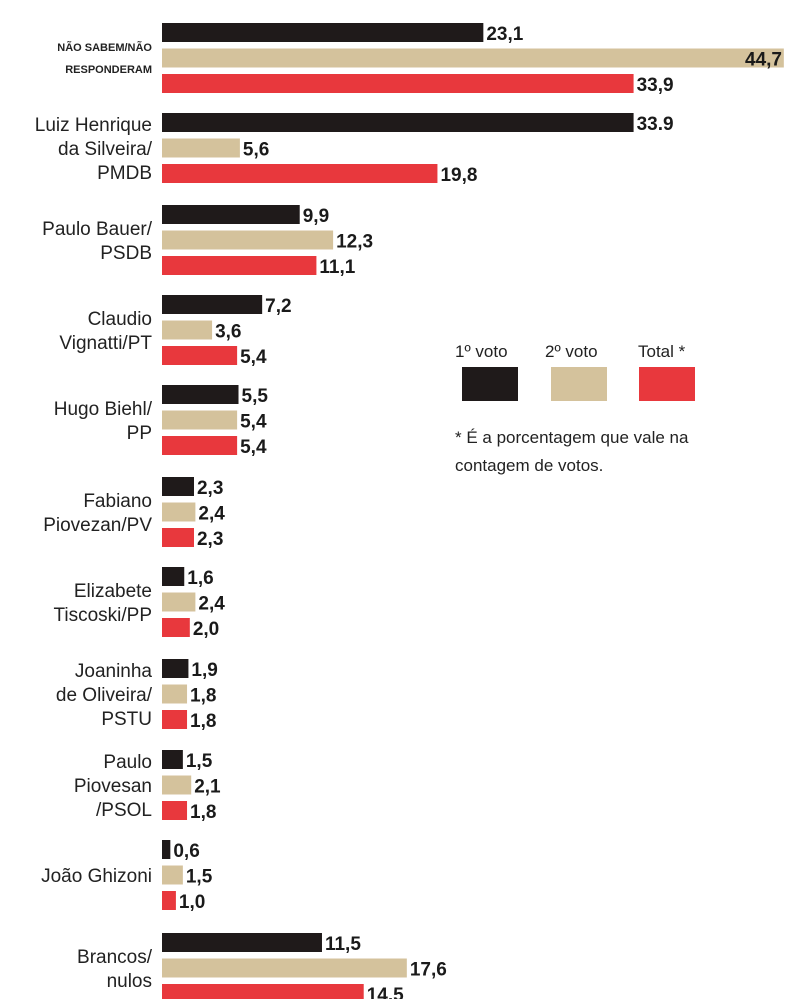  I want to click on category-label-brancos-nulos-line-2: nulos, so click(129, 981).